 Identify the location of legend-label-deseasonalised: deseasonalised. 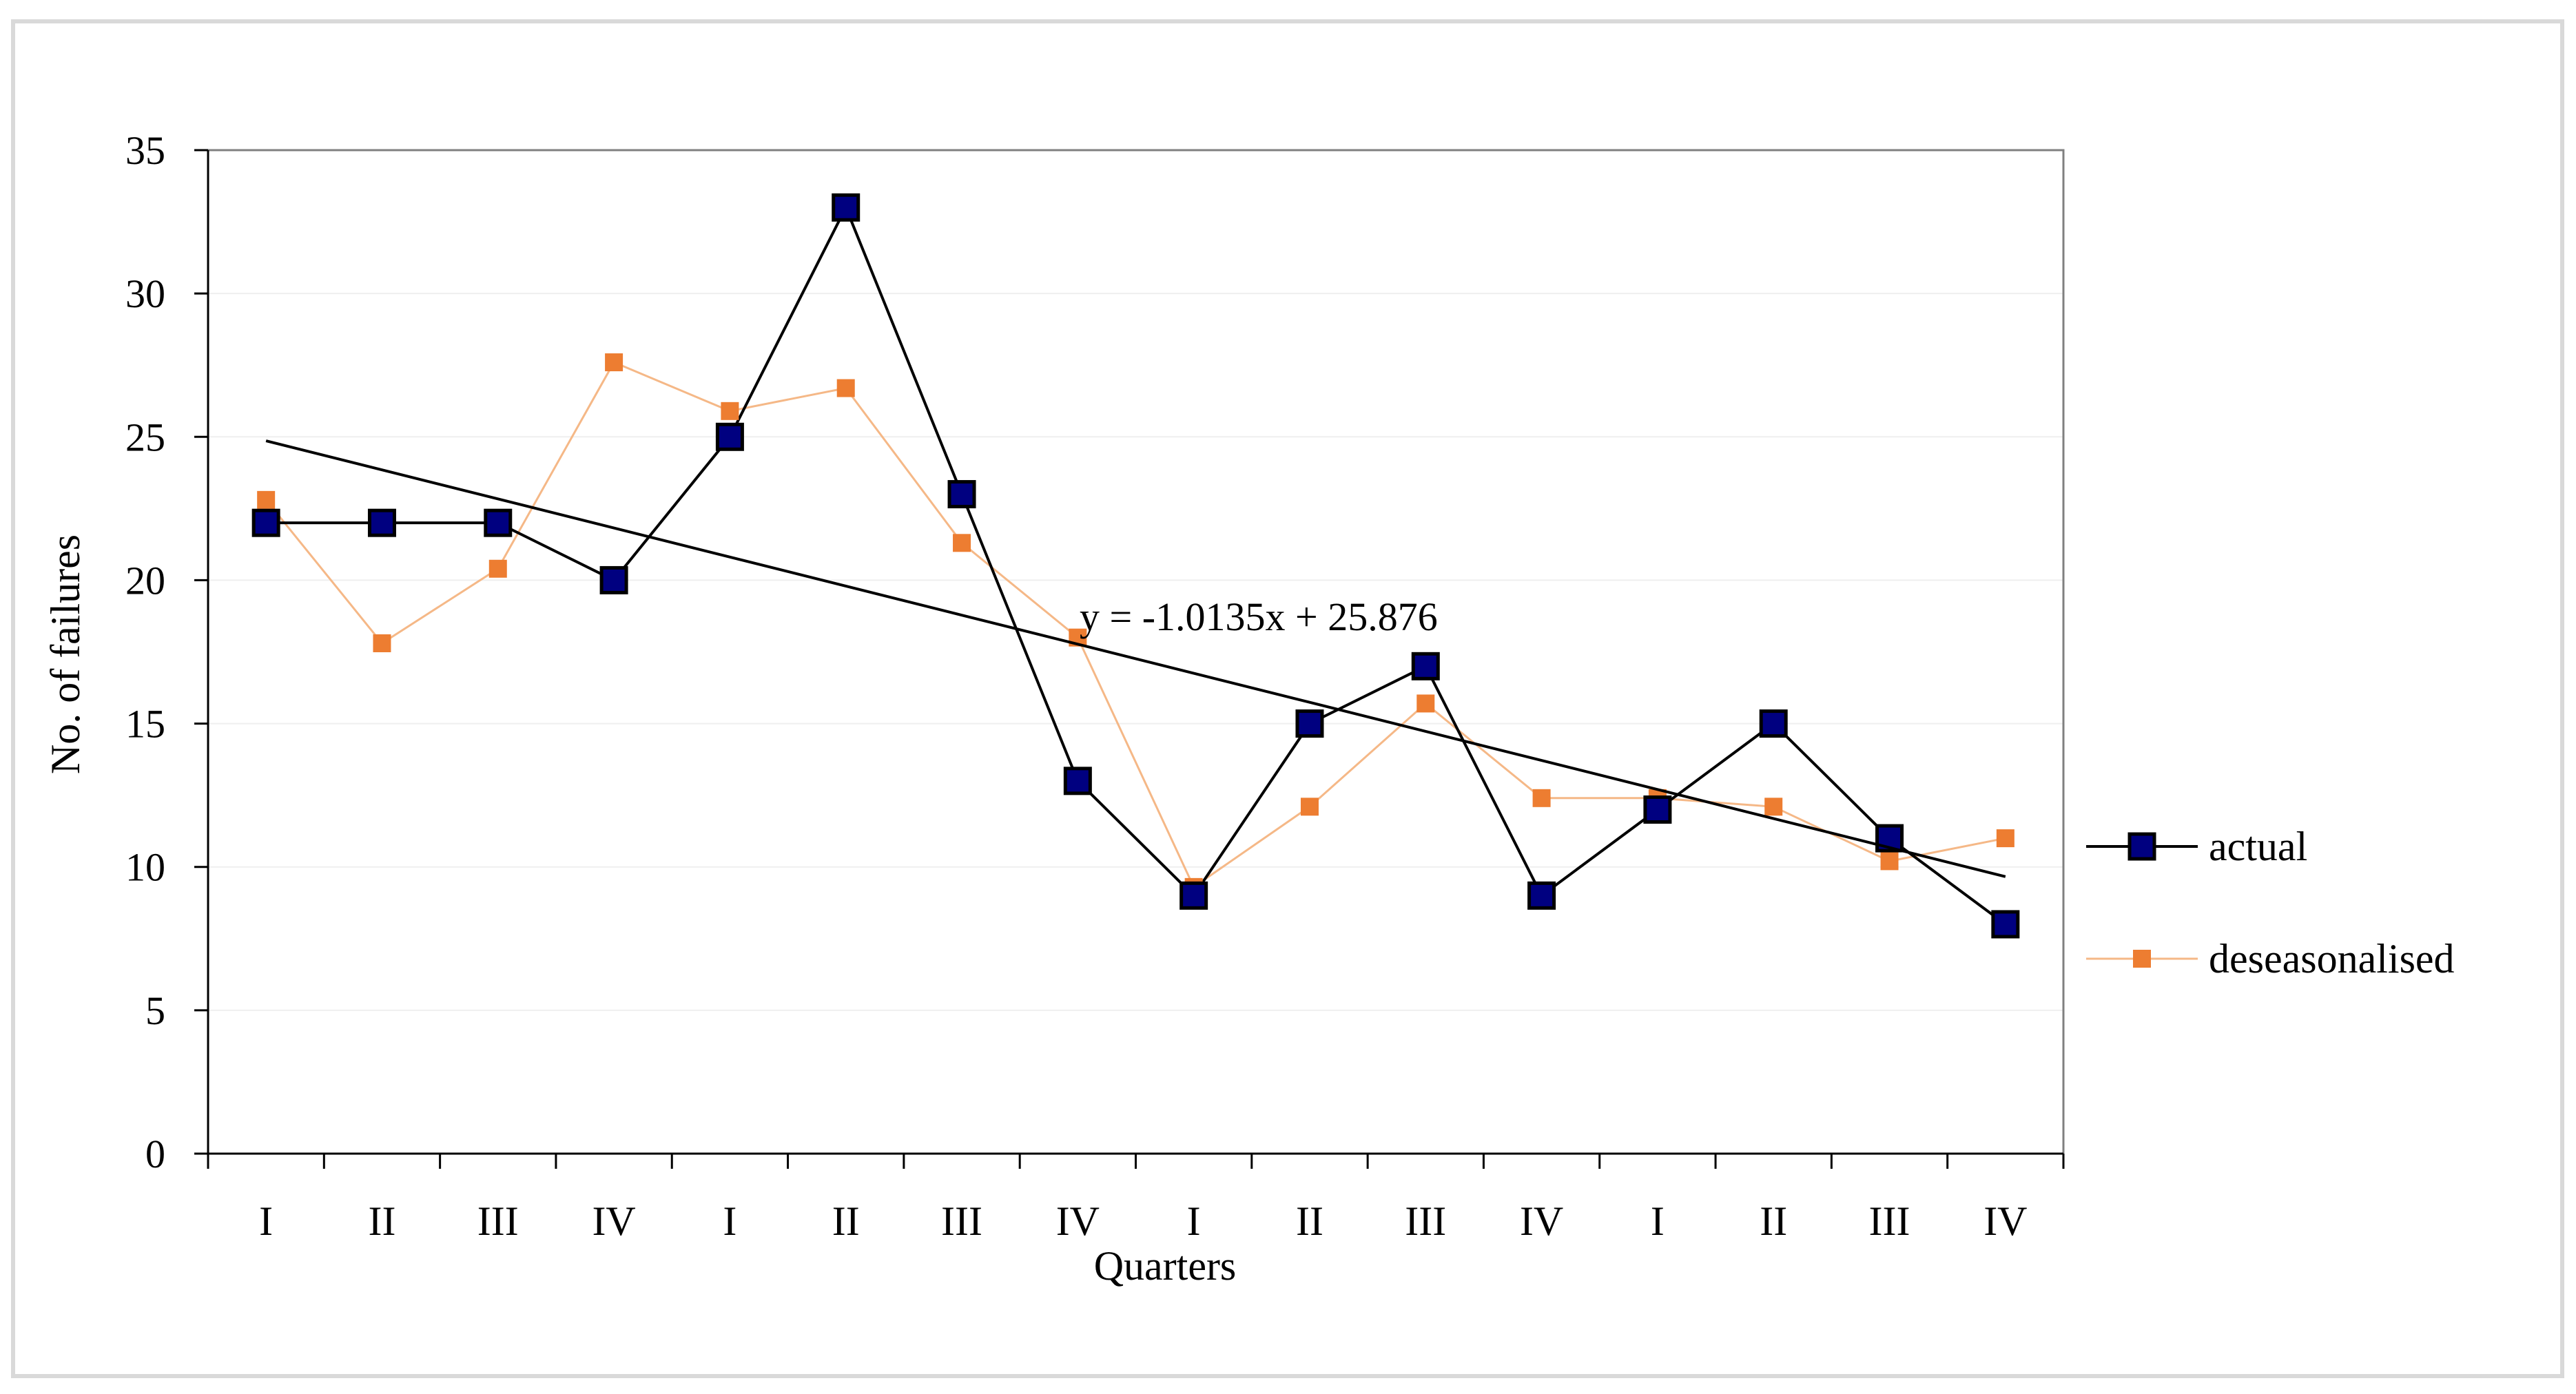
(2332, 959).